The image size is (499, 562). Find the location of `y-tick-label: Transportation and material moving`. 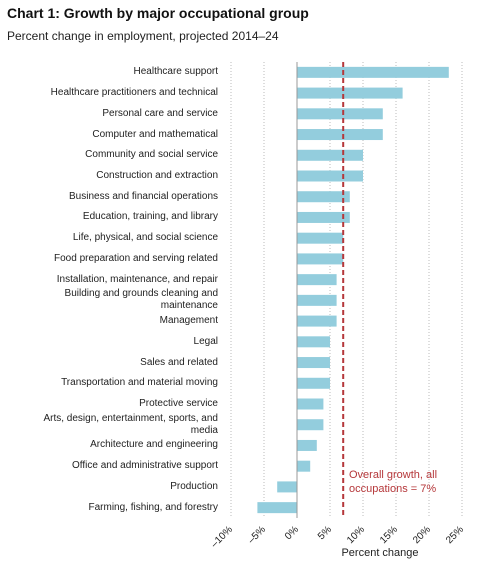

y-tick-label: Transportation and material moving is located at coordinates (139, 383).